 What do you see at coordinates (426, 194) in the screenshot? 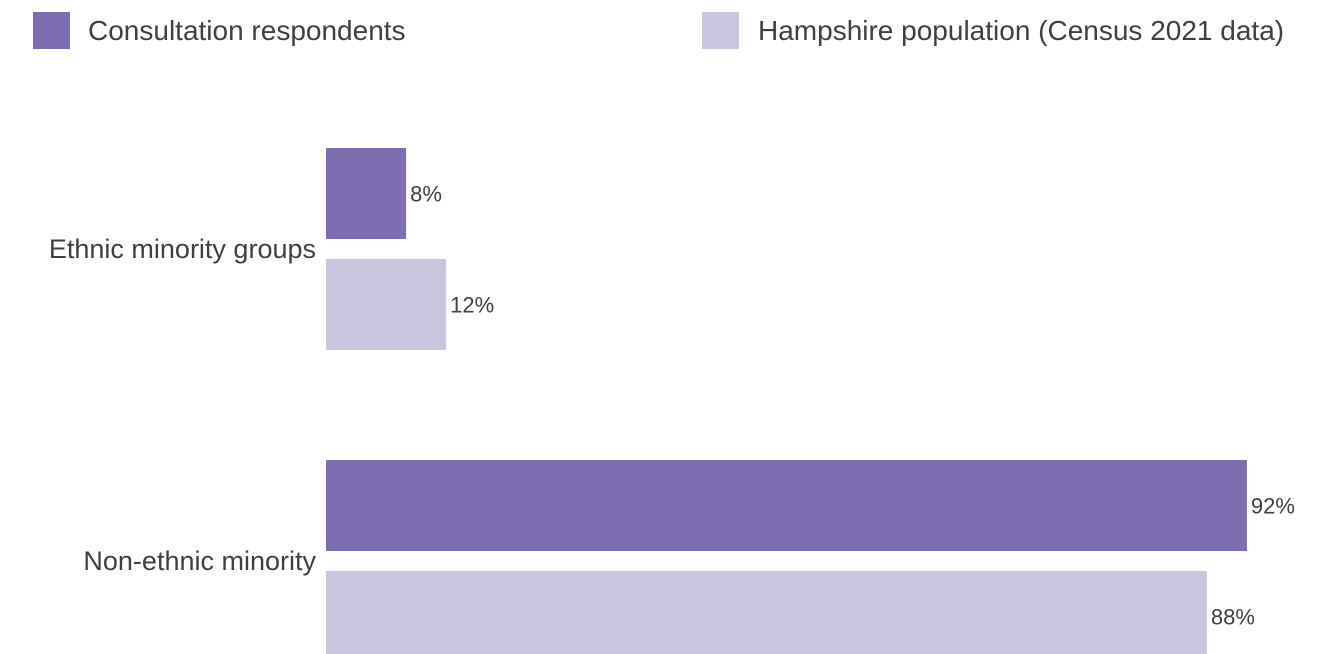
I see `value-label-1-1: 8%` at bounding box center [426, 194].